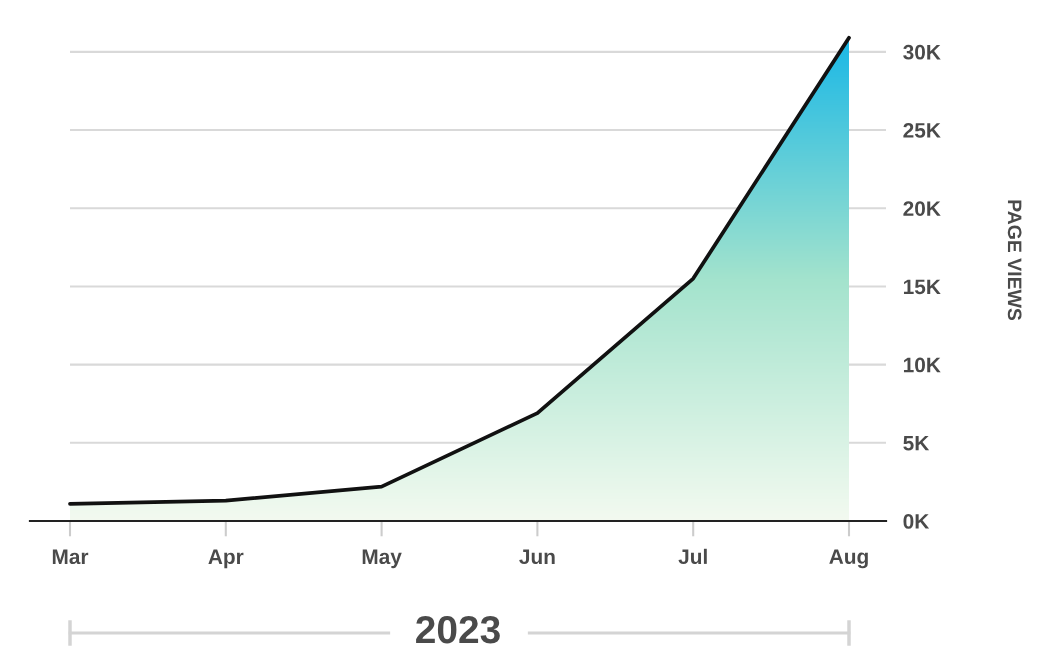  I want to click on y-tick-label: 20K, so click(922, 208).